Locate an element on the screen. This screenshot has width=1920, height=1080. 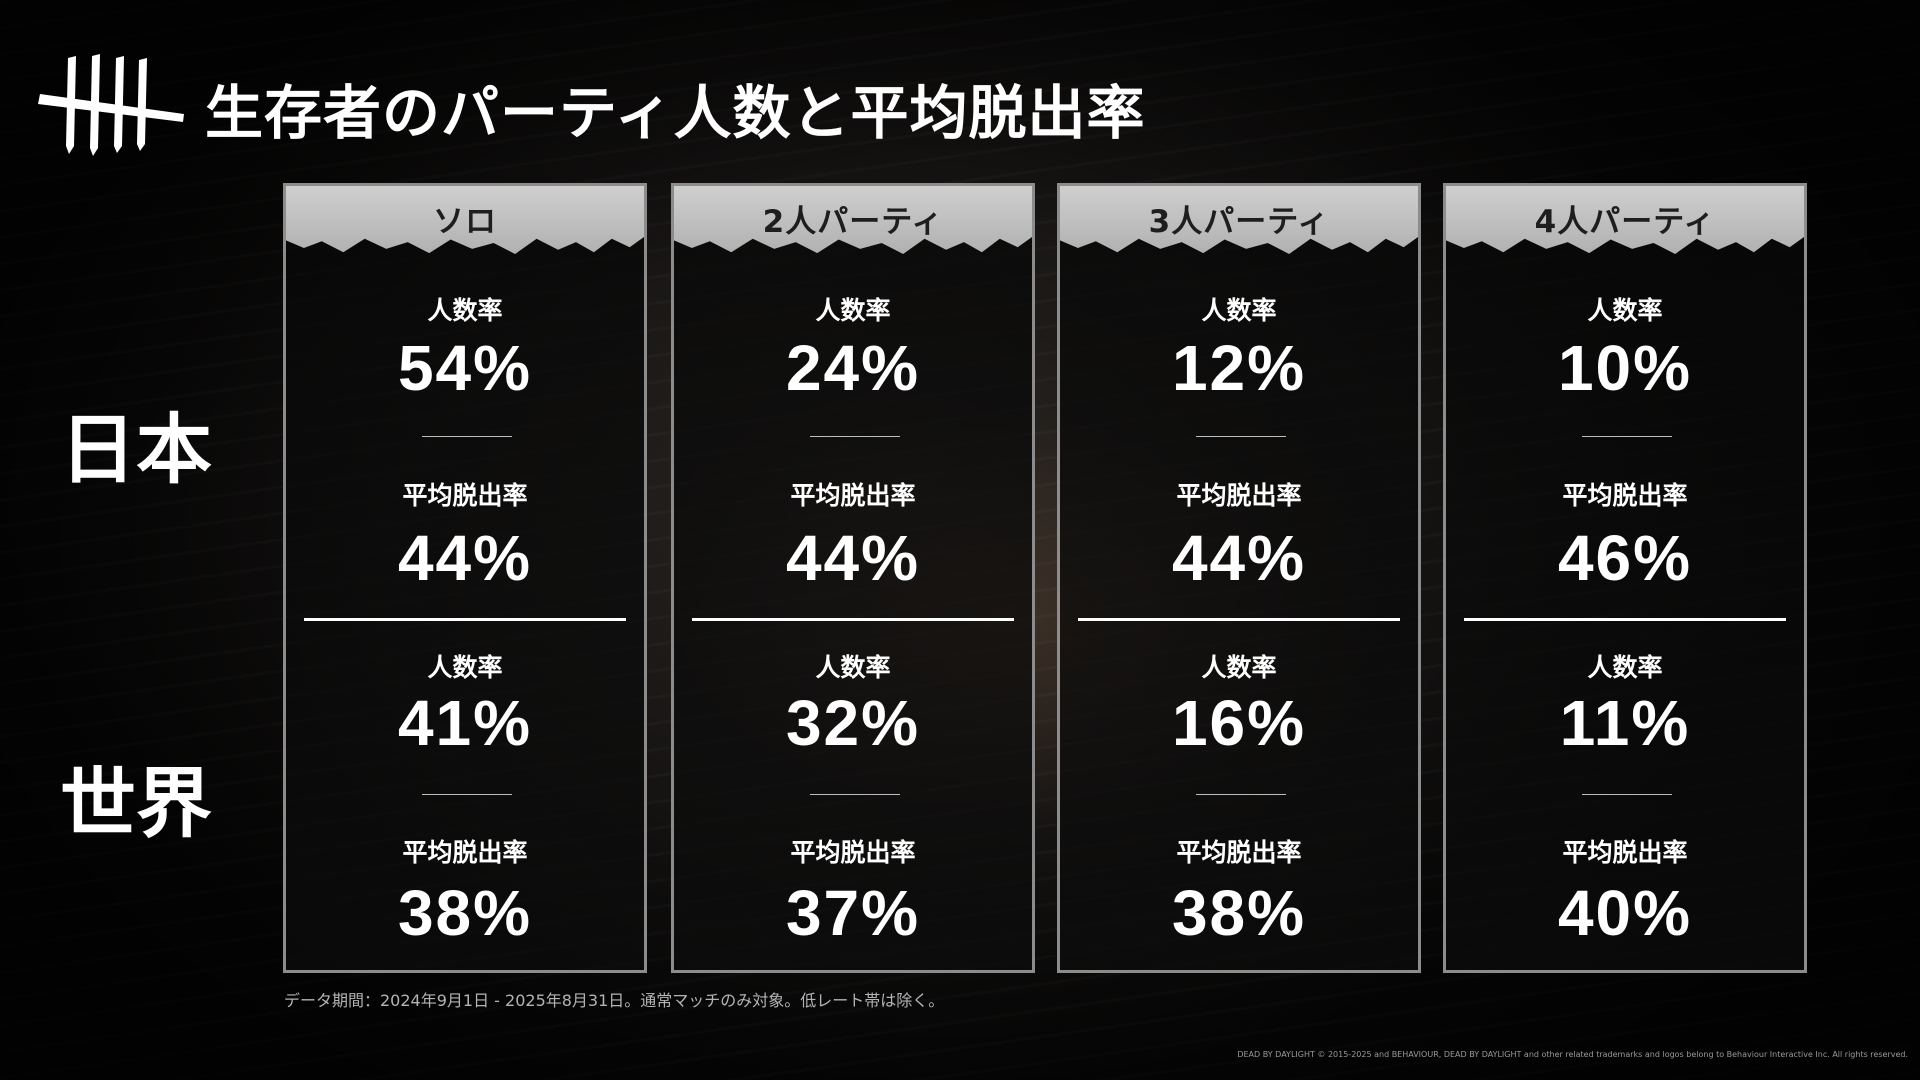
card-title: ソロ is located at coordinates (465, 222).